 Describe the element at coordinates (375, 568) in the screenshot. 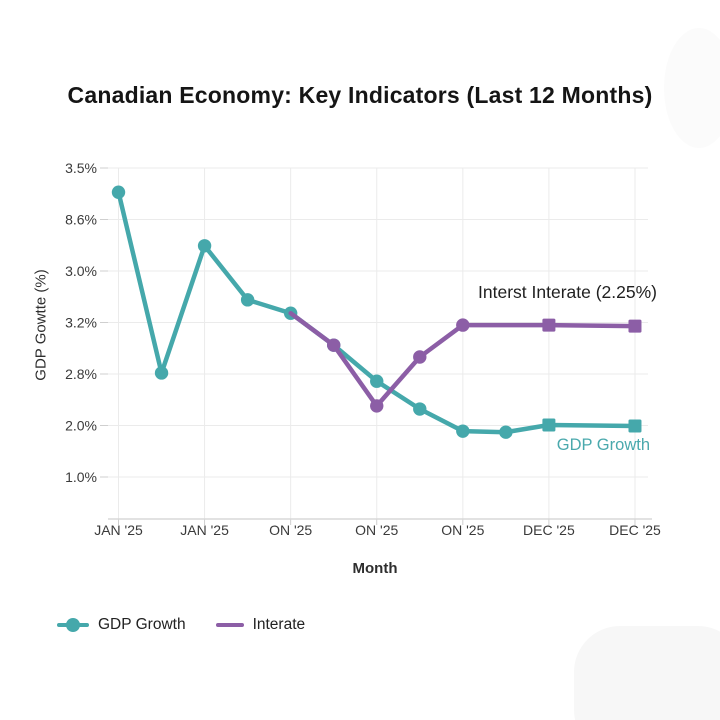

I see `x-axis-title: Month` at that location.